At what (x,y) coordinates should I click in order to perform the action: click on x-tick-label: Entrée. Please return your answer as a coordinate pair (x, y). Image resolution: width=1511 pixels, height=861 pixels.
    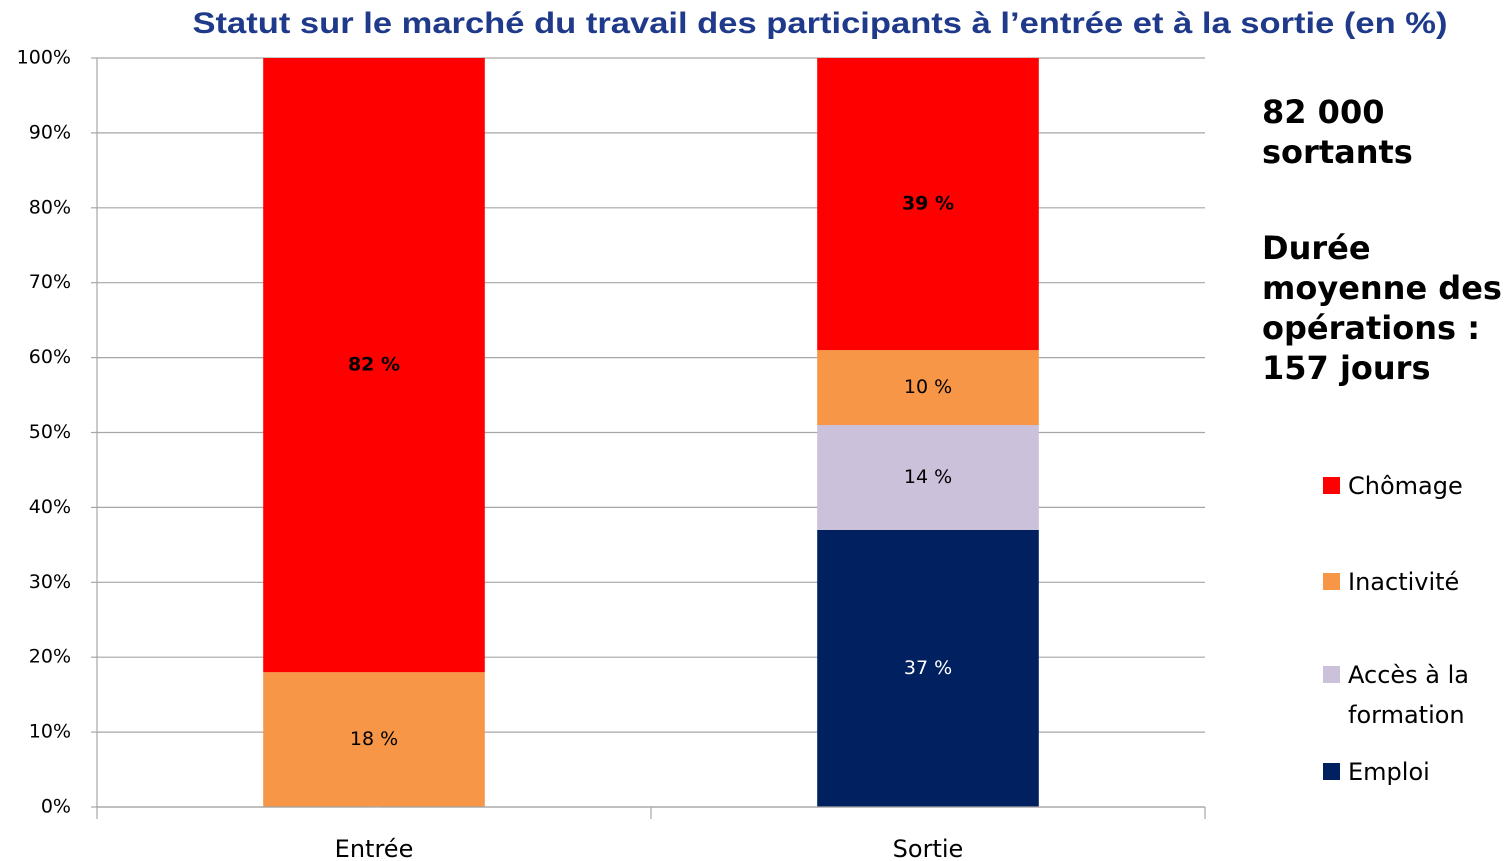
    Looking at the image, I should click on (374, 848).